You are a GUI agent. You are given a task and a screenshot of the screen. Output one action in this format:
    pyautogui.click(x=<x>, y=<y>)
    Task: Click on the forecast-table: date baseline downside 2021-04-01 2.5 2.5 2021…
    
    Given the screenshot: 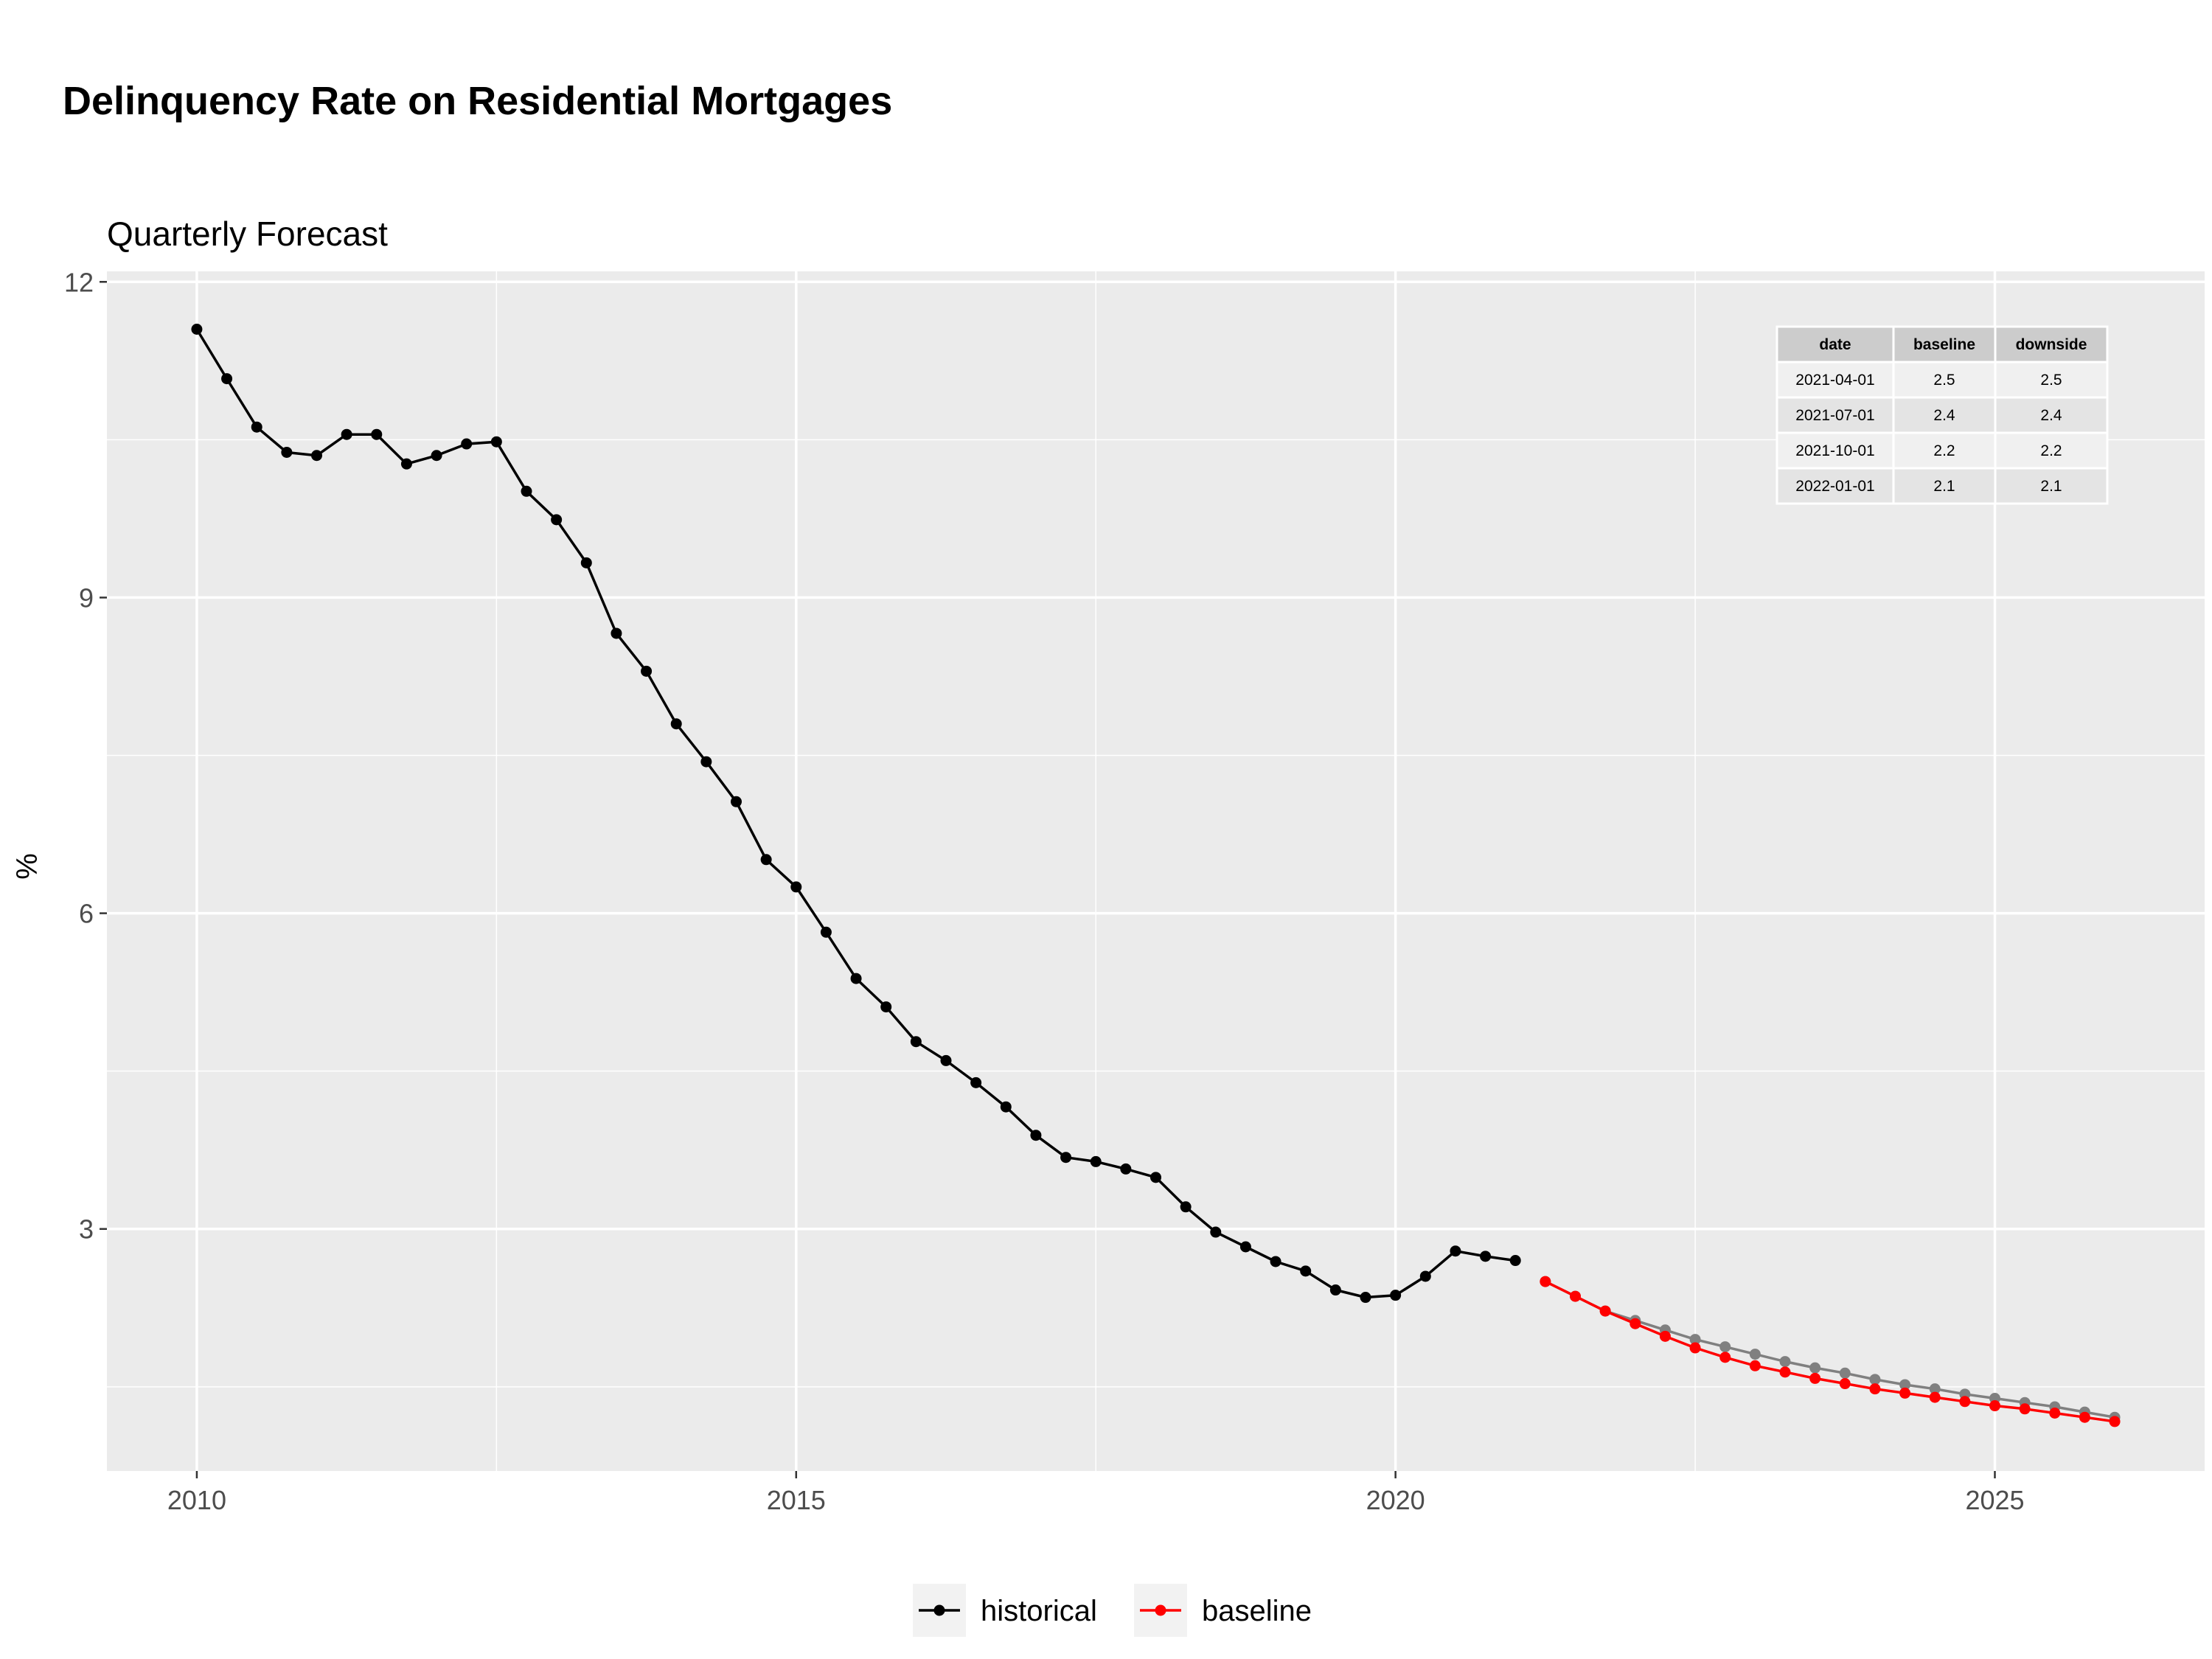 What is the action you would take?
    pyautogui.click(x=1942, y=415)
    